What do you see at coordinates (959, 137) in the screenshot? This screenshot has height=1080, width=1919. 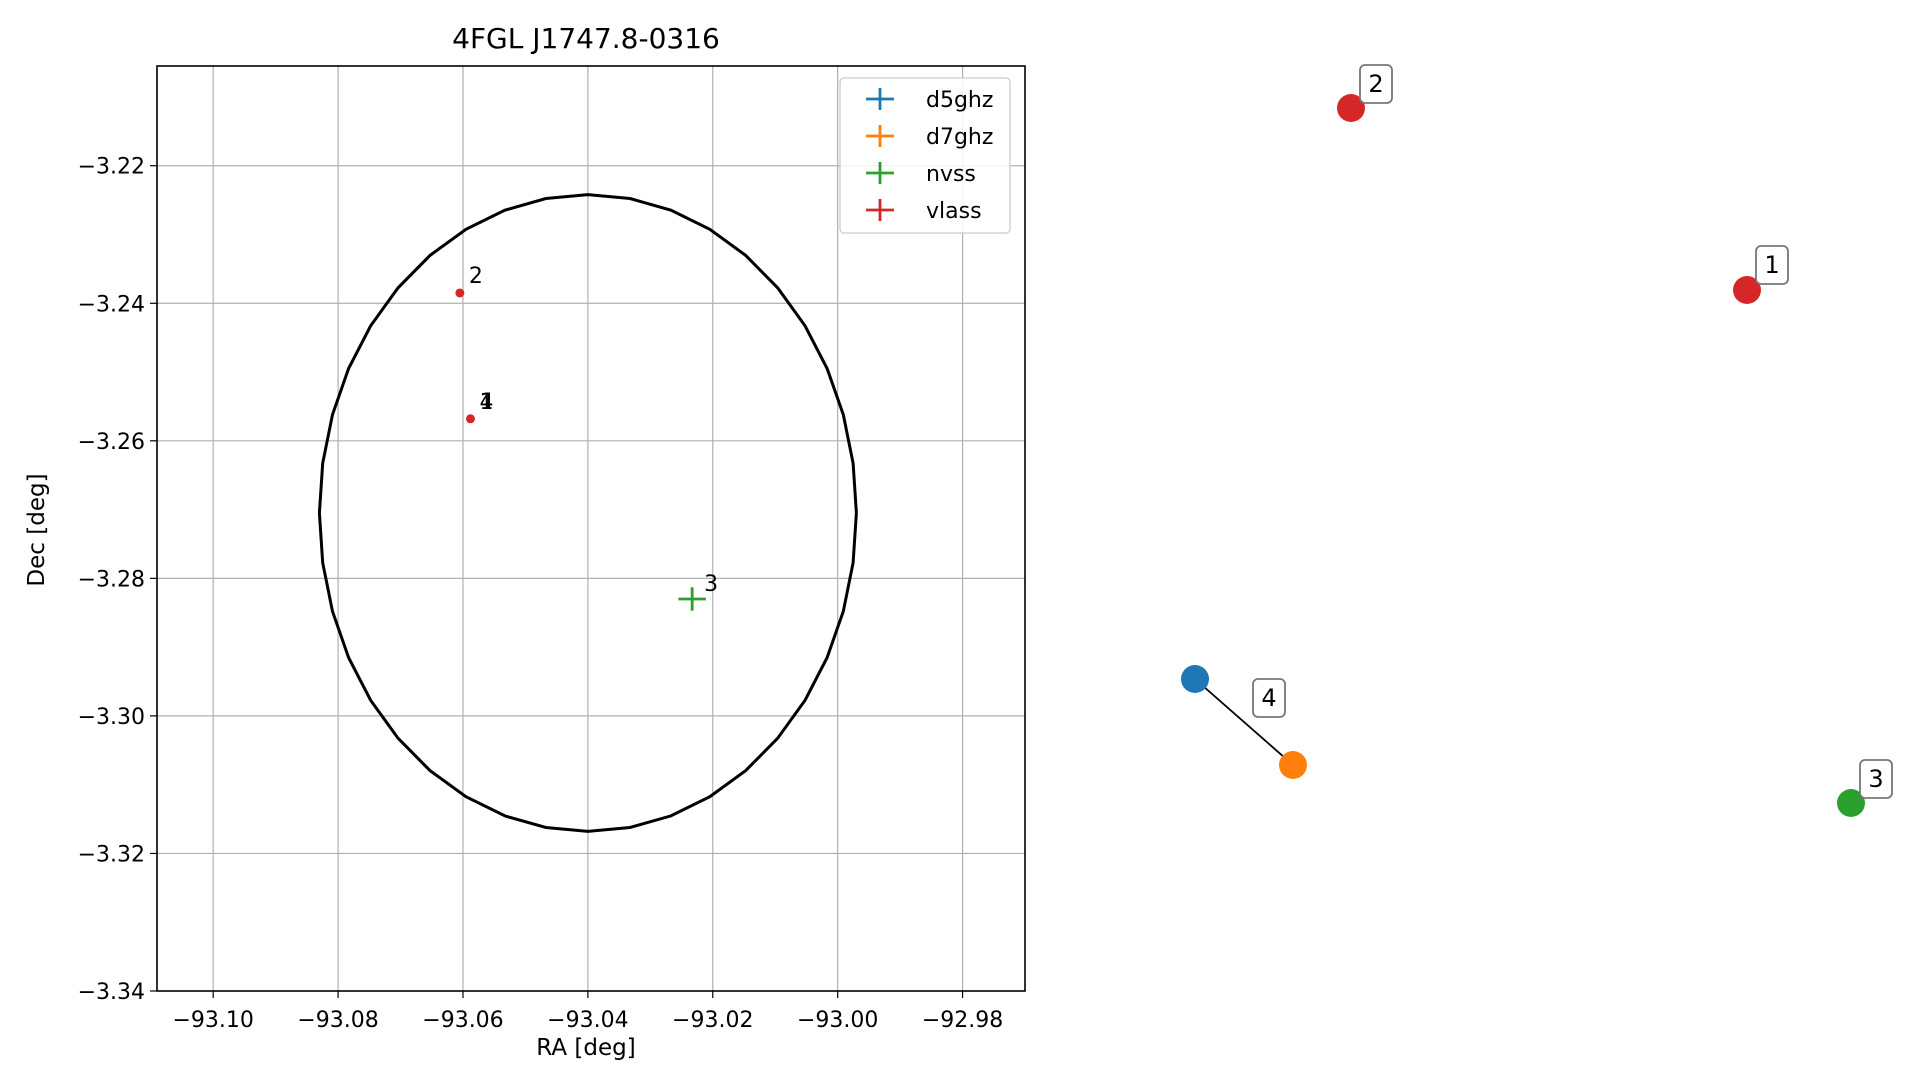 I see `legend-label-d7ghz: d7ghz` at bounding box center [959, 137].